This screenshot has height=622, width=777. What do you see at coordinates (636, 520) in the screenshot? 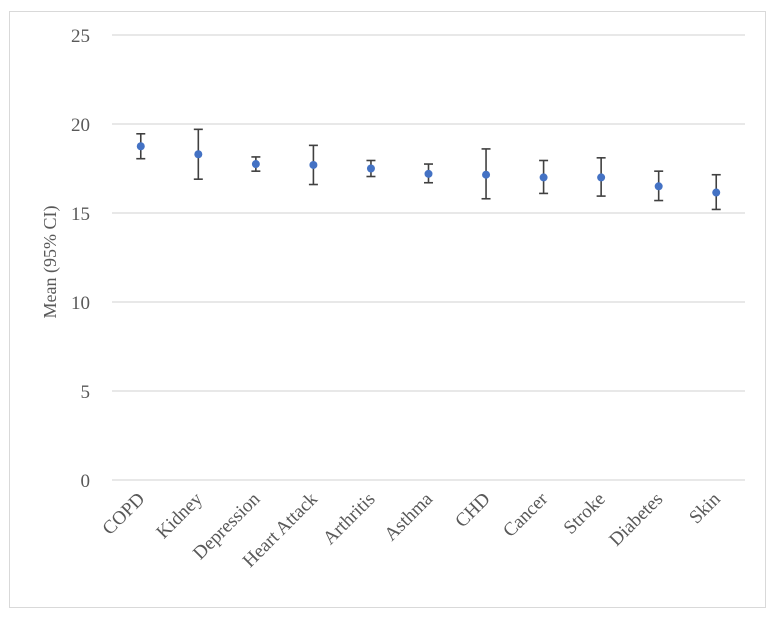
I see `x-tick-label: Diabetes` at bounding box center [636, 520].